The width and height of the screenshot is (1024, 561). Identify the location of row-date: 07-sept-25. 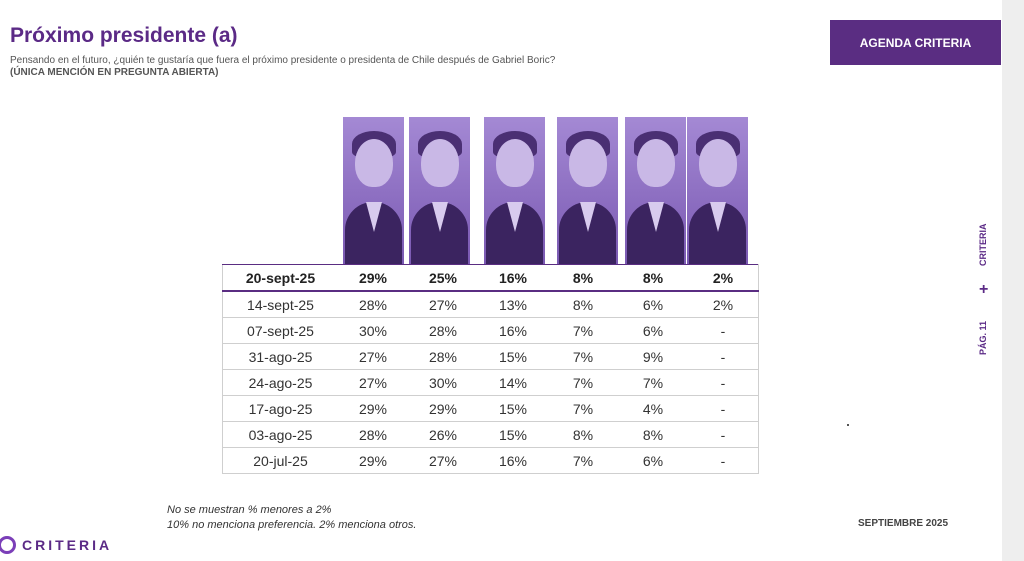
(280, 330).